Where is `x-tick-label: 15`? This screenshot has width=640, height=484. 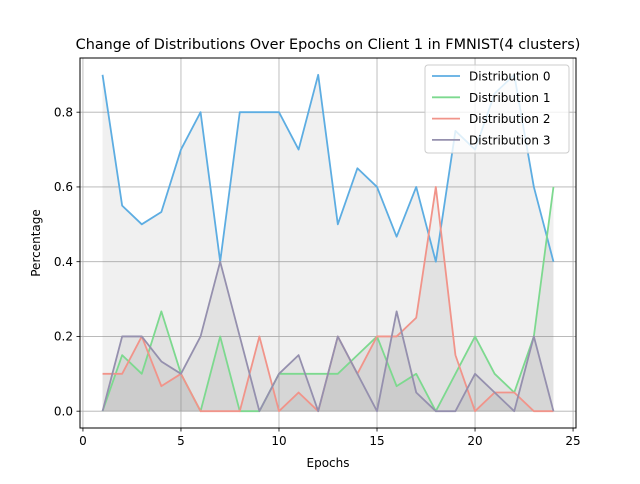 x-tick-label: 15 is located at coordinates (376, 441).